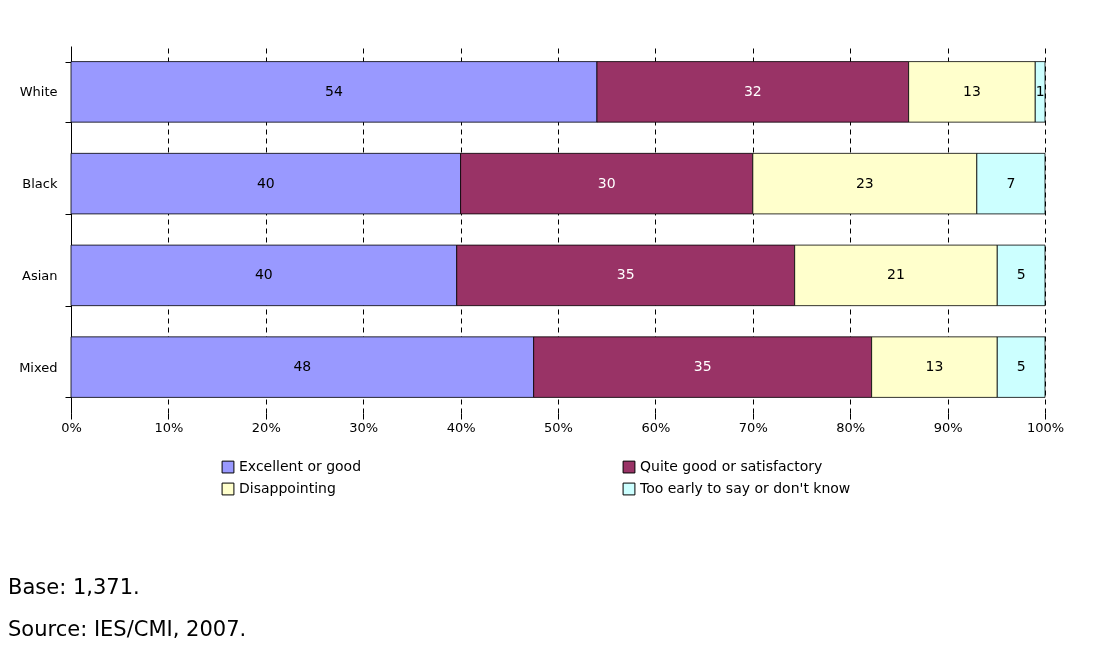  What do you see at coordinates (38, 367) in the screenshot?
I see `y-tick-label: Mixed` at bounding box center [38, 367].